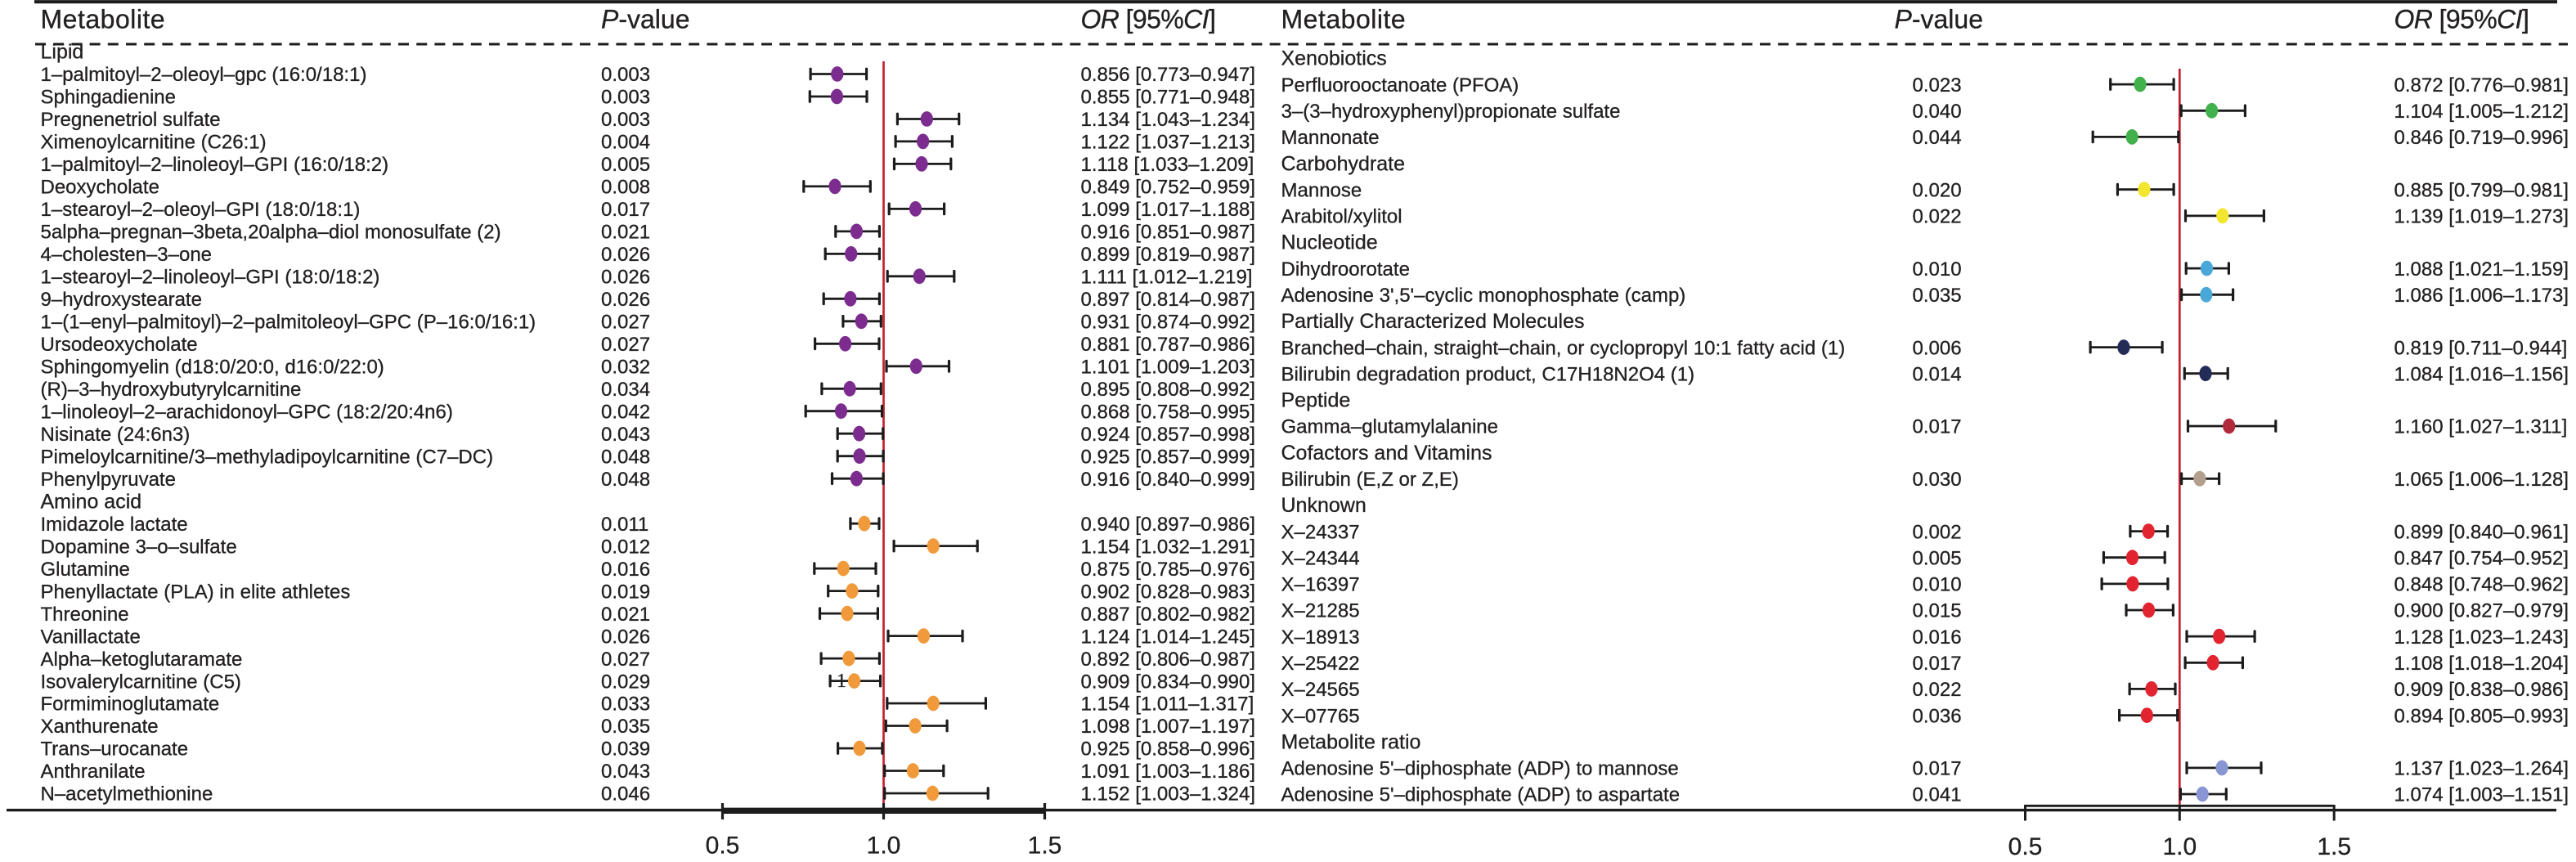 The height and width of the screenshot is (862, 2576). Describe the element at coordinates (1169, 727) in the screenshot. I see `svg-text: 1.098 [1.007–1.197]` at that location.